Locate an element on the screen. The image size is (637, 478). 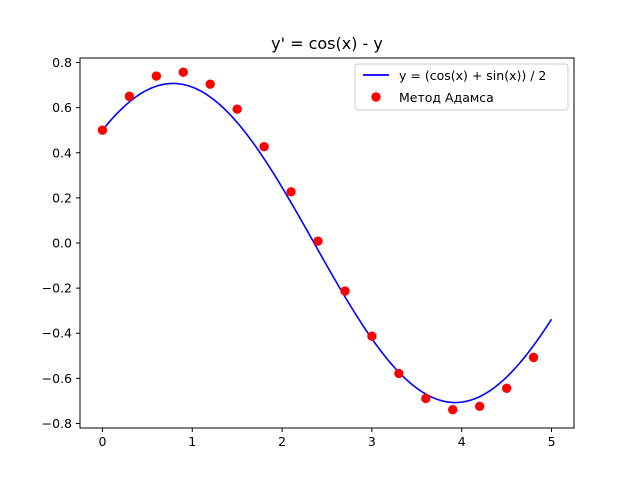
legend-label-adams: Метод Адамса is located at coordinates (446, 97).